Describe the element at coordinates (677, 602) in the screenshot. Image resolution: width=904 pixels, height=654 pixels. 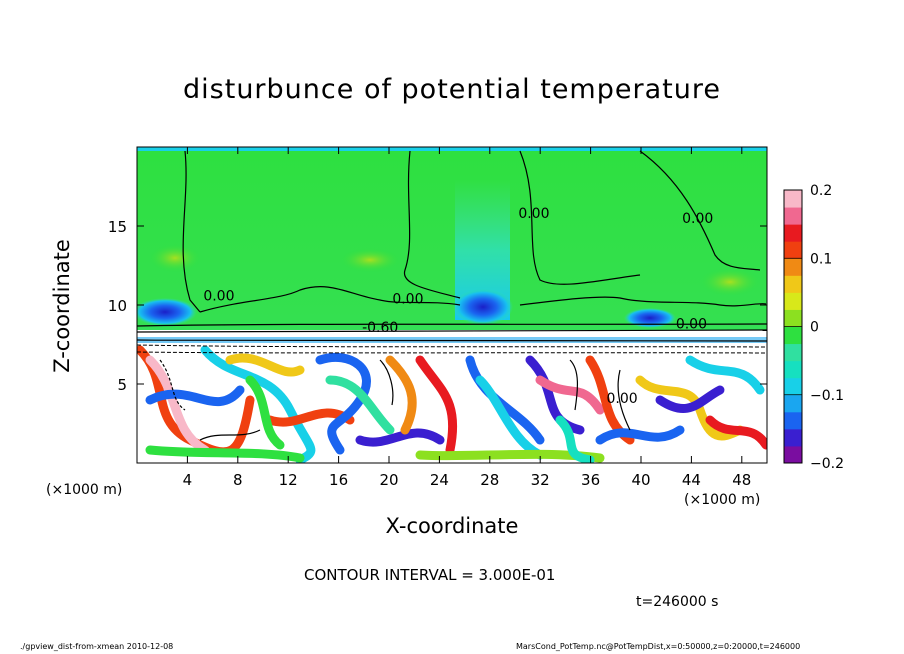
I see `time-label: t=246000 s` at that location.